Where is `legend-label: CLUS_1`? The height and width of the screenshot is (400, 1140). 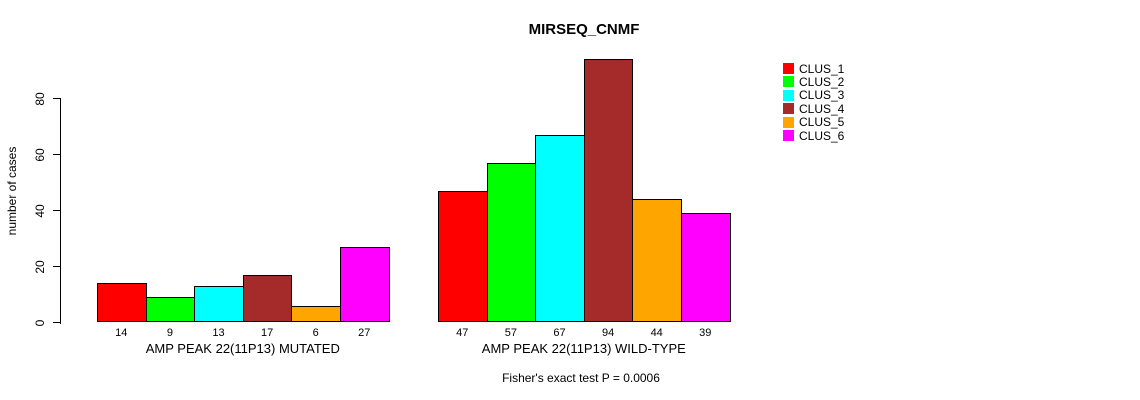
legend-label: CLUS_1 is located at coordinates (822, 68).